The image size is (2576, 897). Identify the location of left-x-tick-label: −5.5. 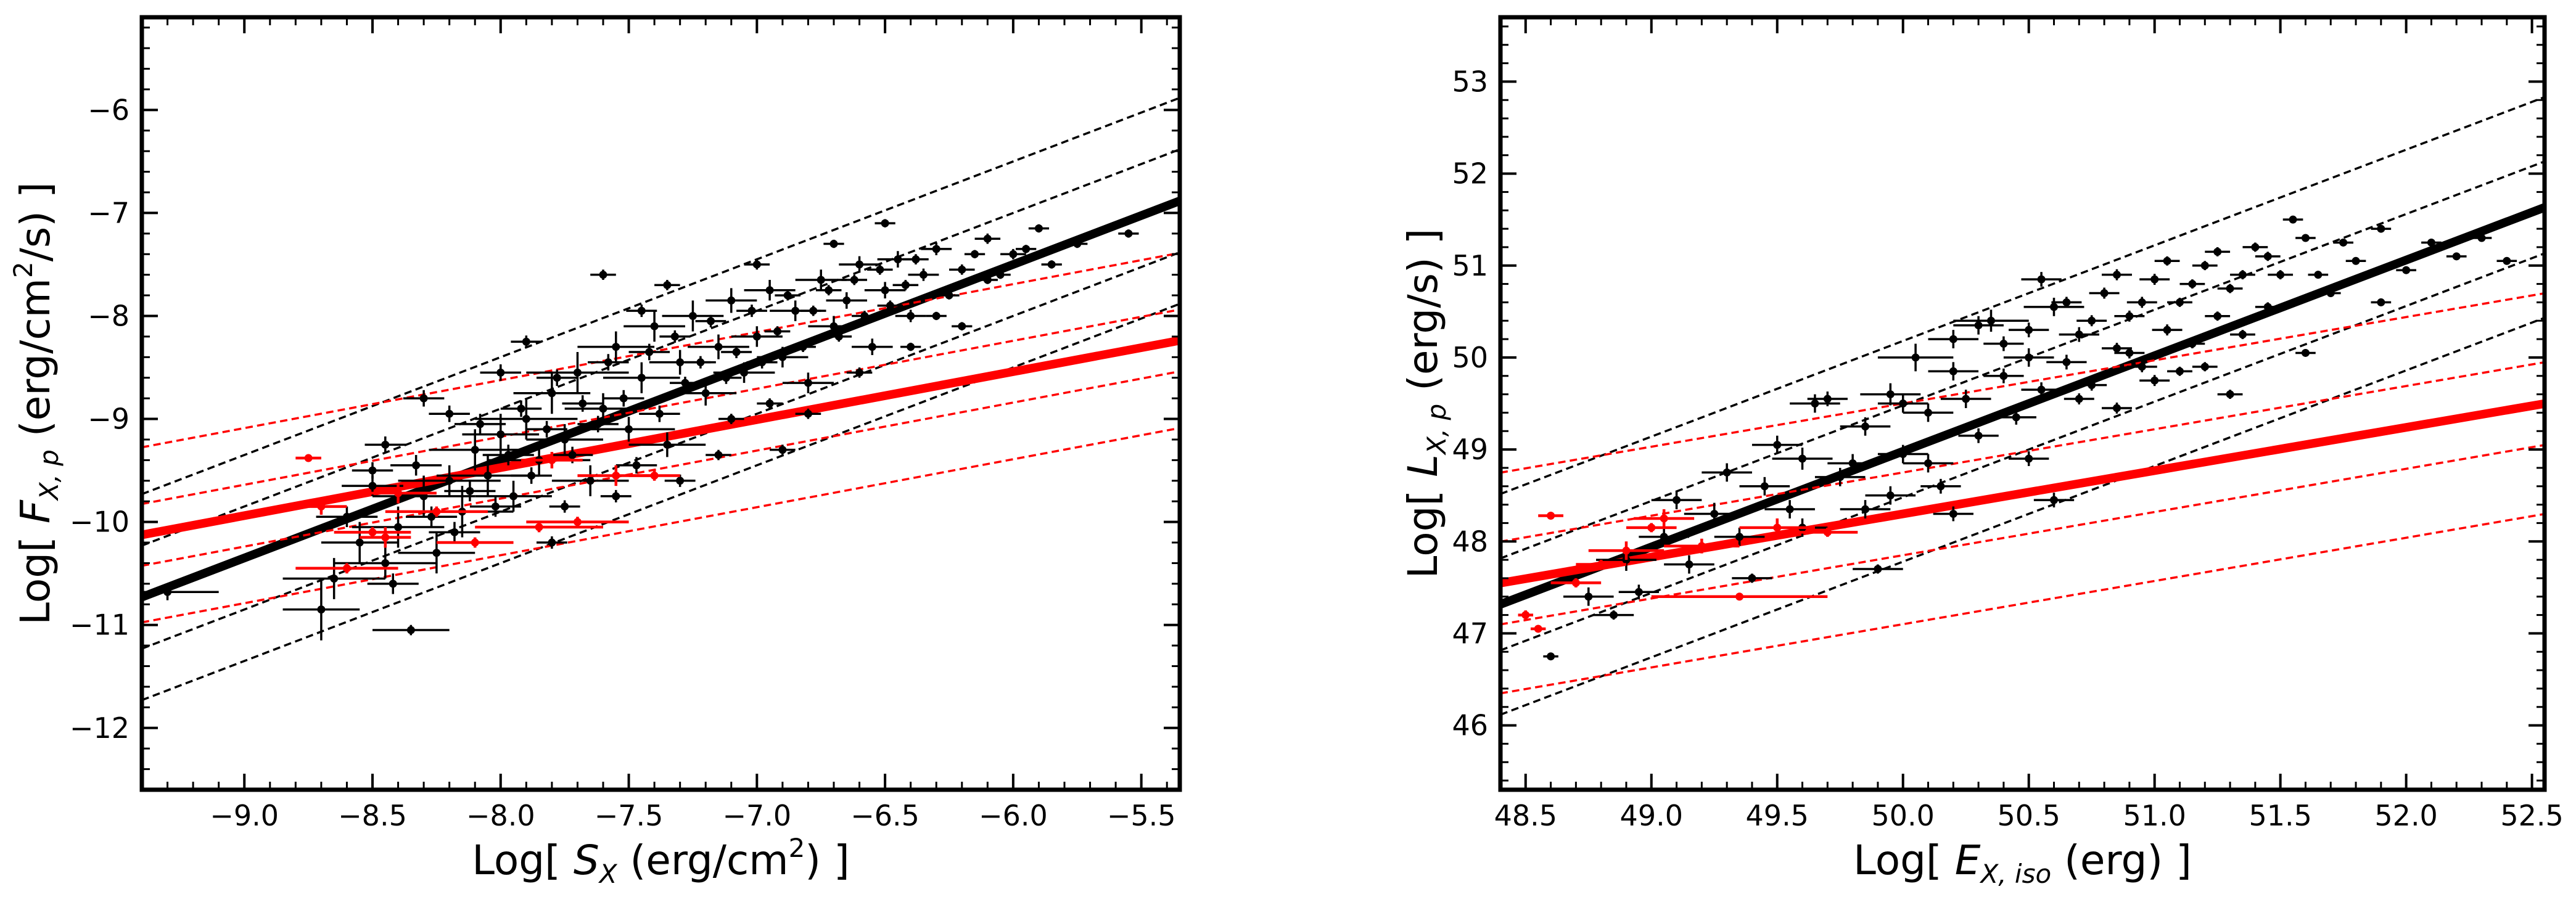
(1141, 815).